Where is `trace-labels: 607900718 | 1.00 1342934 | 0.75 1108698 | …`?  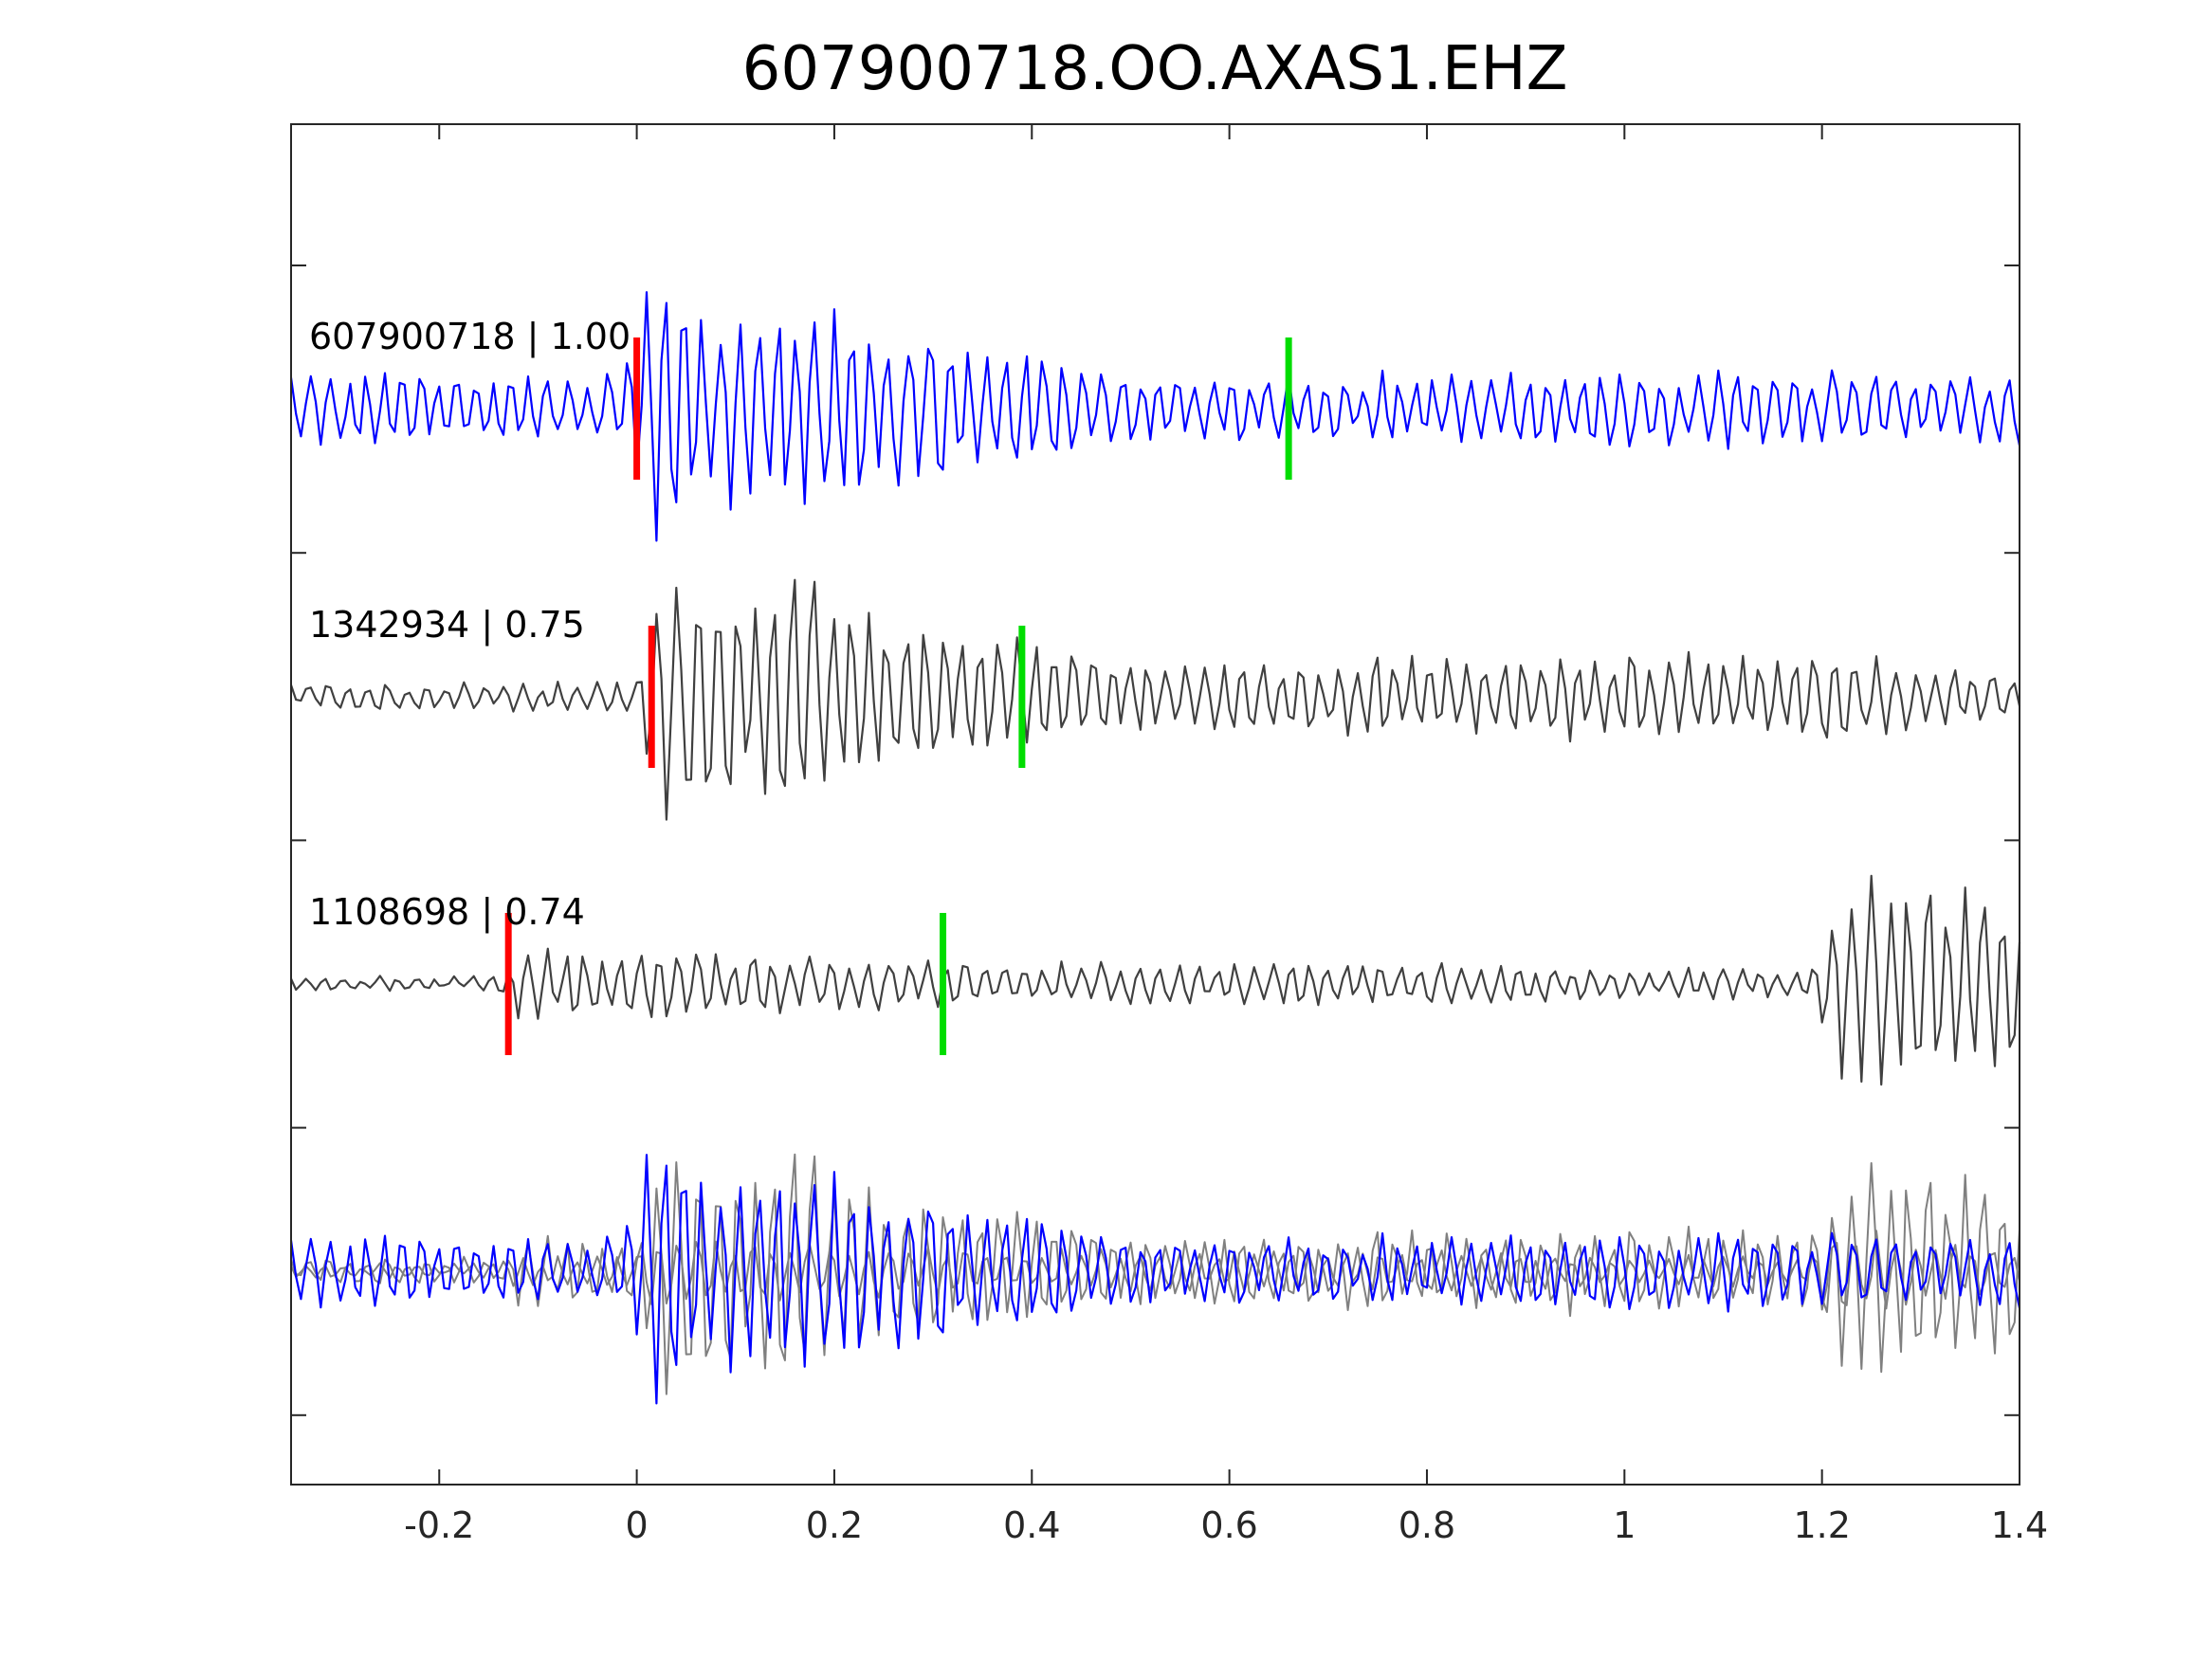 trace-labels: 607900718 | 1.00 1342934 | 0.75 1108698 | … is located at coordinates (470, 625).